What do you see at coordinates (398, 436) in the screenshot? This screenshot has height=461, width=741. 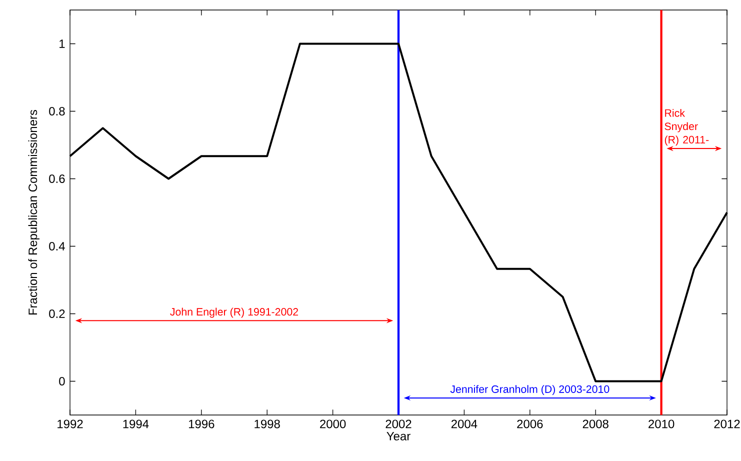 I see `x-axis-title: Year` at bounding box center [398, 436].